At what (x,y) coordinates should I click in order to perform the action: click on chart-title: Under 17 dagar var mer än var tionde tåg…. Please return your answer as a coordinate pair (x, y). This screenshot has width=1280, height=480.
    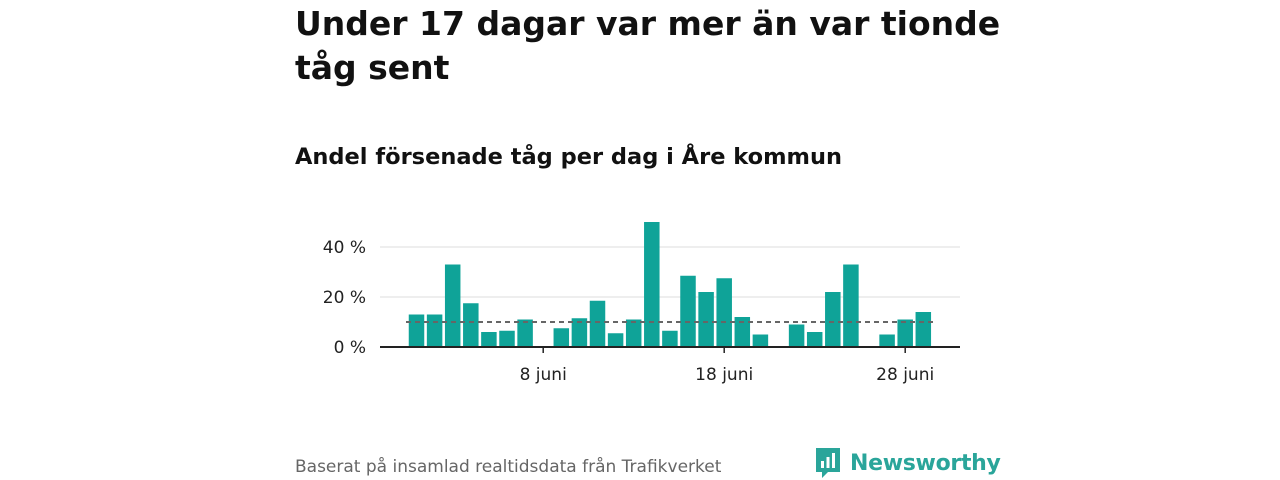
    Looking at the image, I should click on (648, 45).